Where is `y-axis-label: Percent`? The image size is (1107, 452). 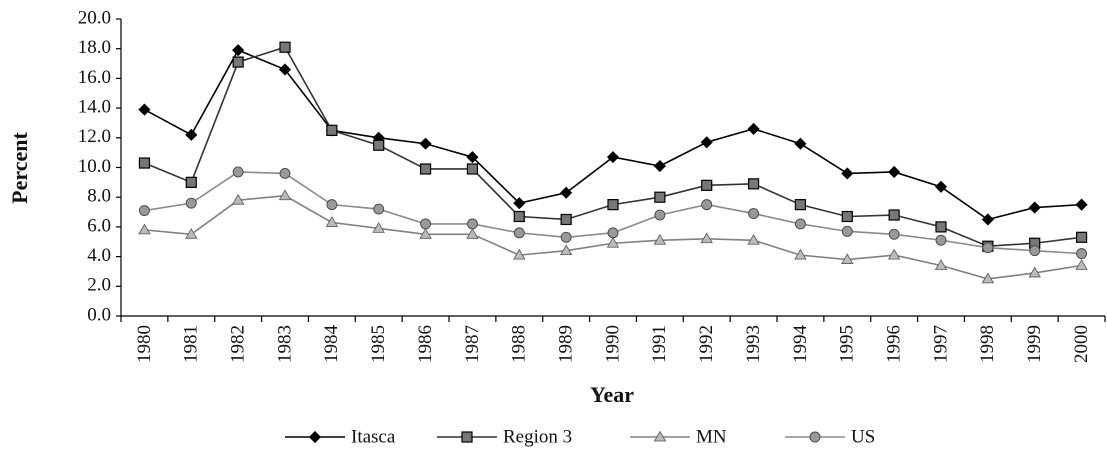 y-axis-label: Percent is located at coordinates (19, 168).